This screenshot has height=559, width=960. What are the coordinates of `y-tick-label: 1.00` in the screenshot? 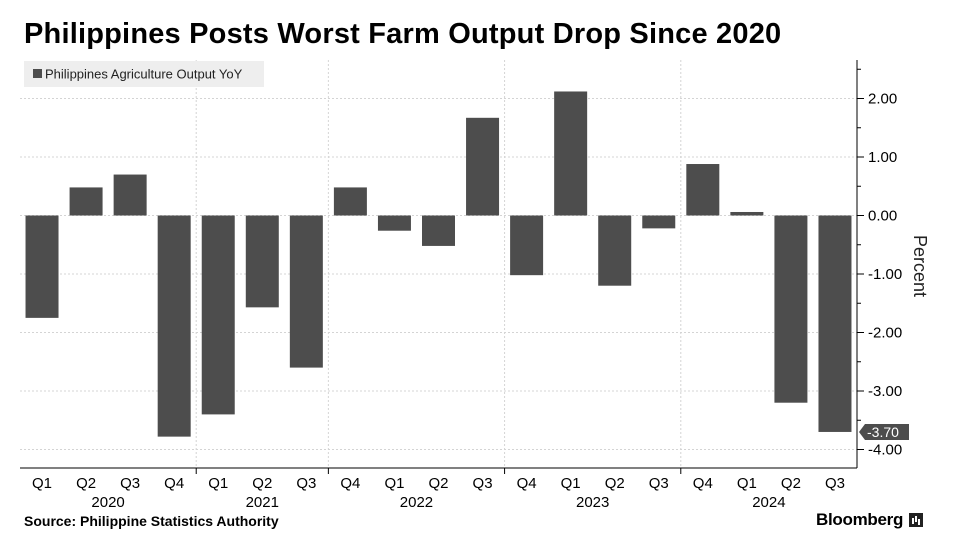 It's located at (882, 157).